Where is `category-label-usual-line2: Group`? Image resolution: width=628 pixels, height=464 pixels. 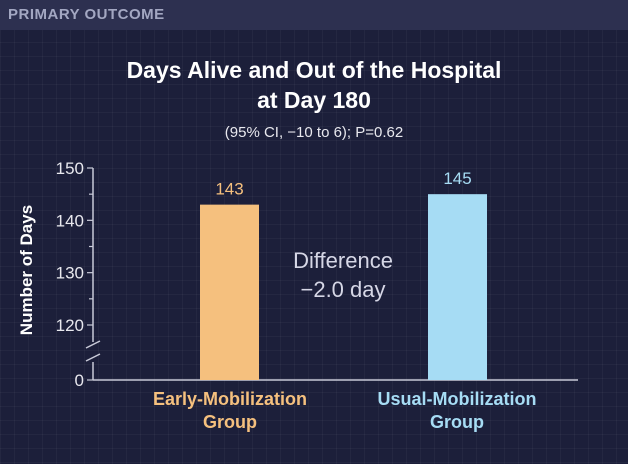 category-label-usual-line2: Group is located at coordinates (457, 422).